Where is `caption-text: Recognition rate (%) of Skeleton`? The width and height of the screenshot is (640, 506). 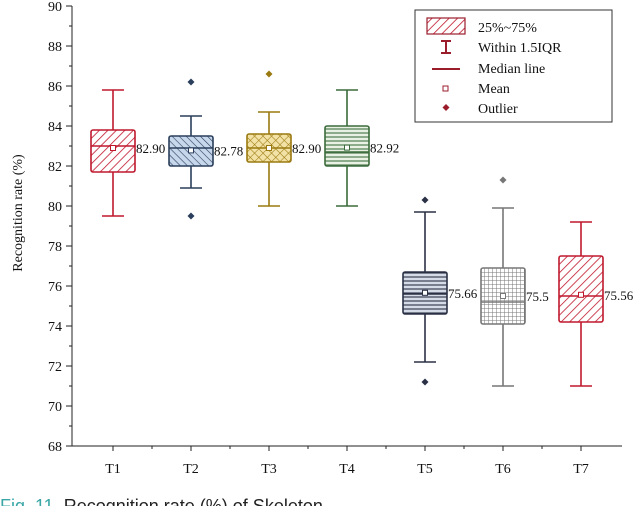 caption-text: Recognition rate (%) of Skeleton is located at coordinates (193, 501).